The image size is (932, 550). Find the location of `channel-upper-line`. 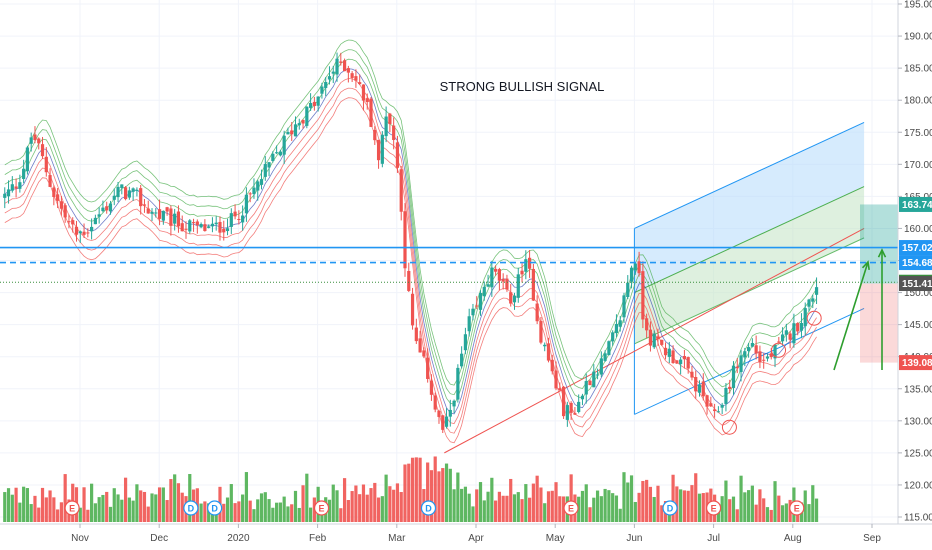

channel-upper-line is located at coordinates (749, 175).